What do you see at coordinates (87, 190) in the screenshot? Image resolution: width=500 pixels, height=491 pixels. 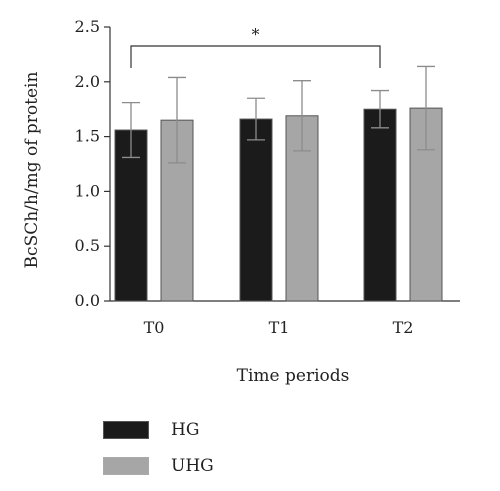 I see `y-tick-label: 1.0` at bounding box center [87, 190].